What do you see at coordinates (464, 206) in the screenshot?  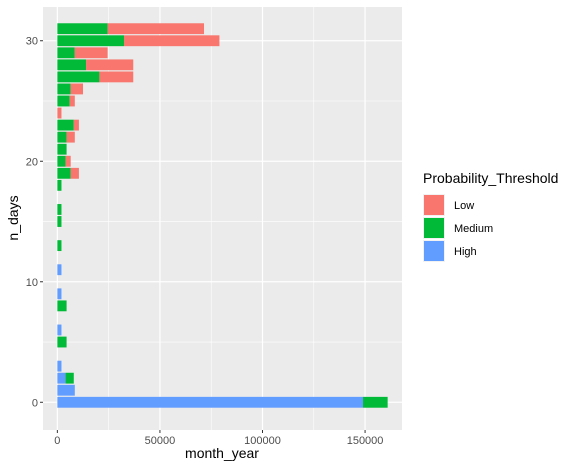 I see `legend-label-low: Low` at bounding box center [464, 206].